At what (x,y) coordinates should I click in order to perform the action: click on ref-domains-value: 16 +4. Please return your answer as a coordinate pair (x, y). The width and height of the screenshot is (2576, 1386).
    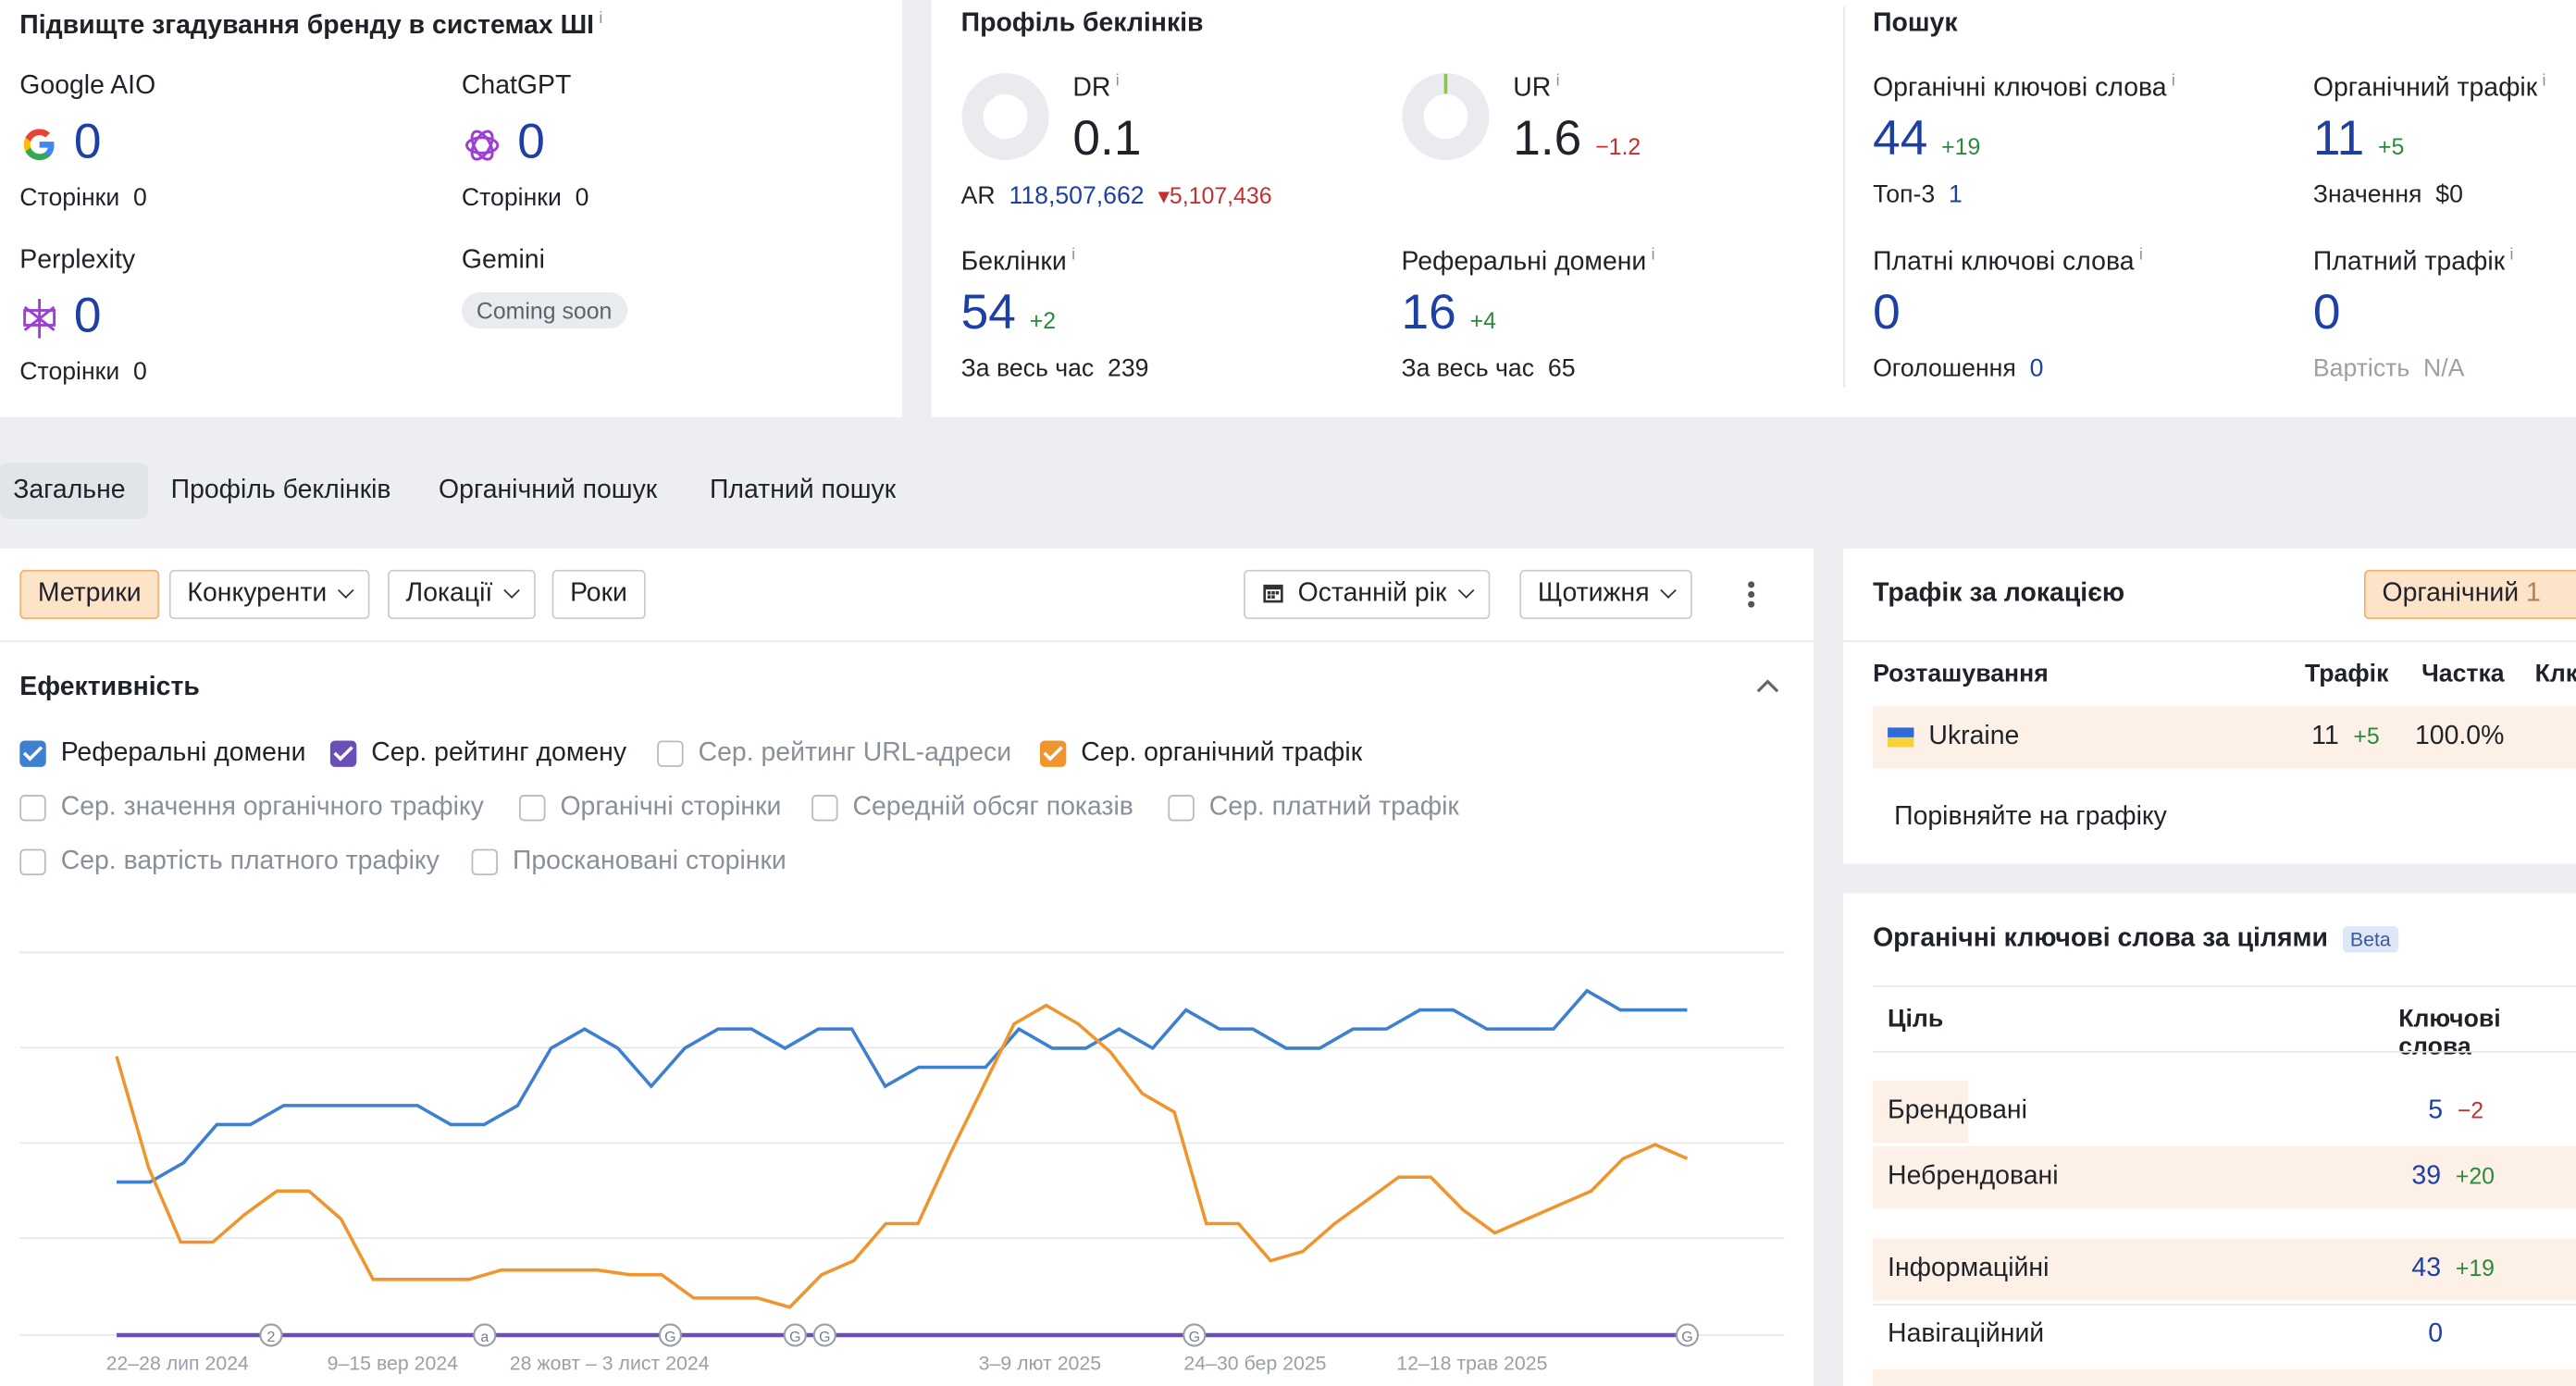
    Looking at the image, I should click on (1449, 313).